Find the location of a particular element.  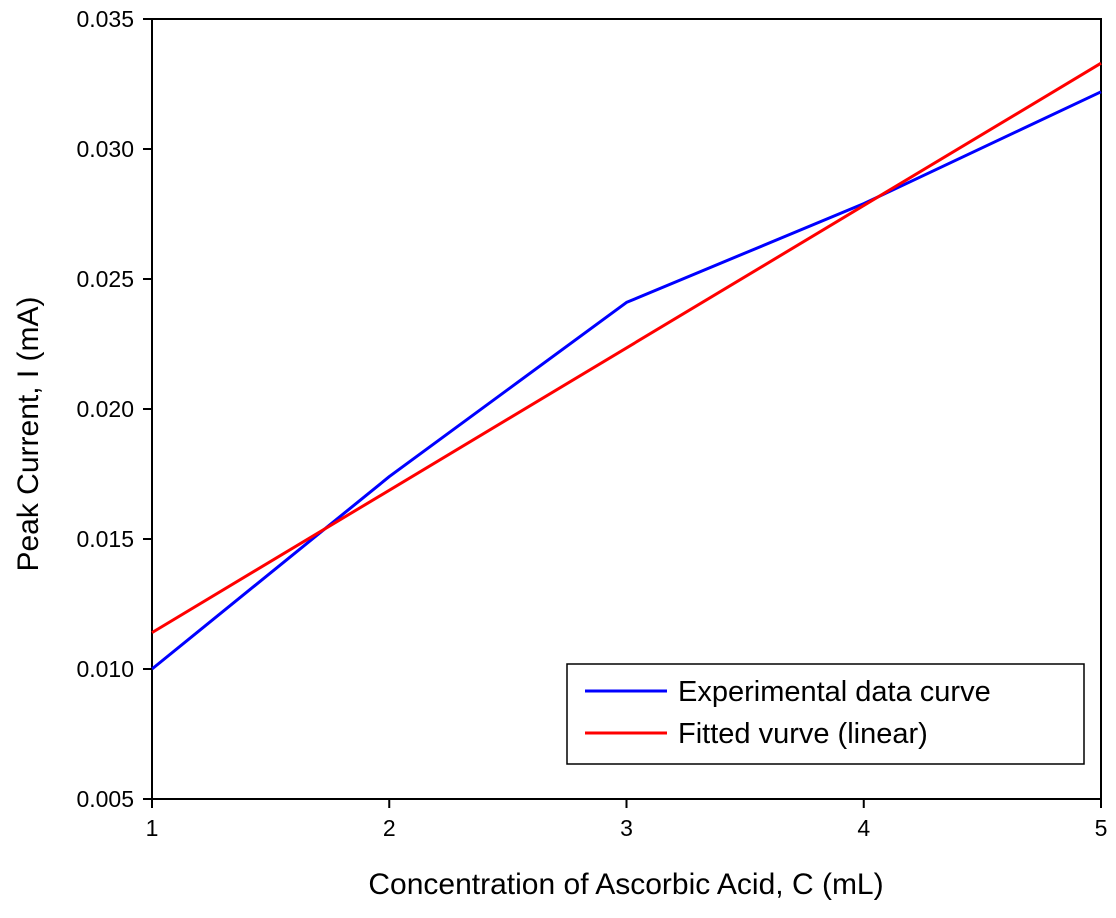

x-tick-label: 2 is located at coordinates (389, 828).